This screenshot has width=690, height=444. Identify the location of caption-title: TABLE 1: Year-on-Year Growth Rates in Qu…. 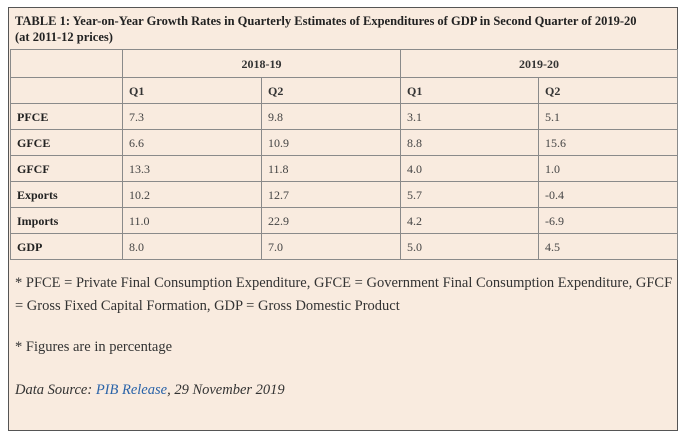
(326, 21).